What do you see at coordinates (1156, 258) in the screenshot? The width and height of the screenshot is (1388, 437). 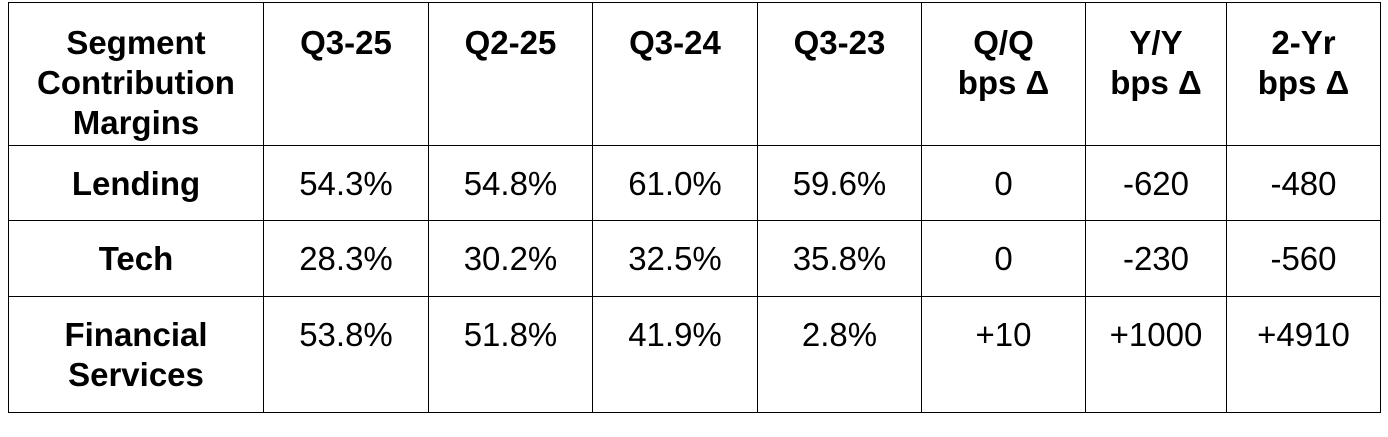 I see `table-cell: -230` at bounding box center [1156, 258].